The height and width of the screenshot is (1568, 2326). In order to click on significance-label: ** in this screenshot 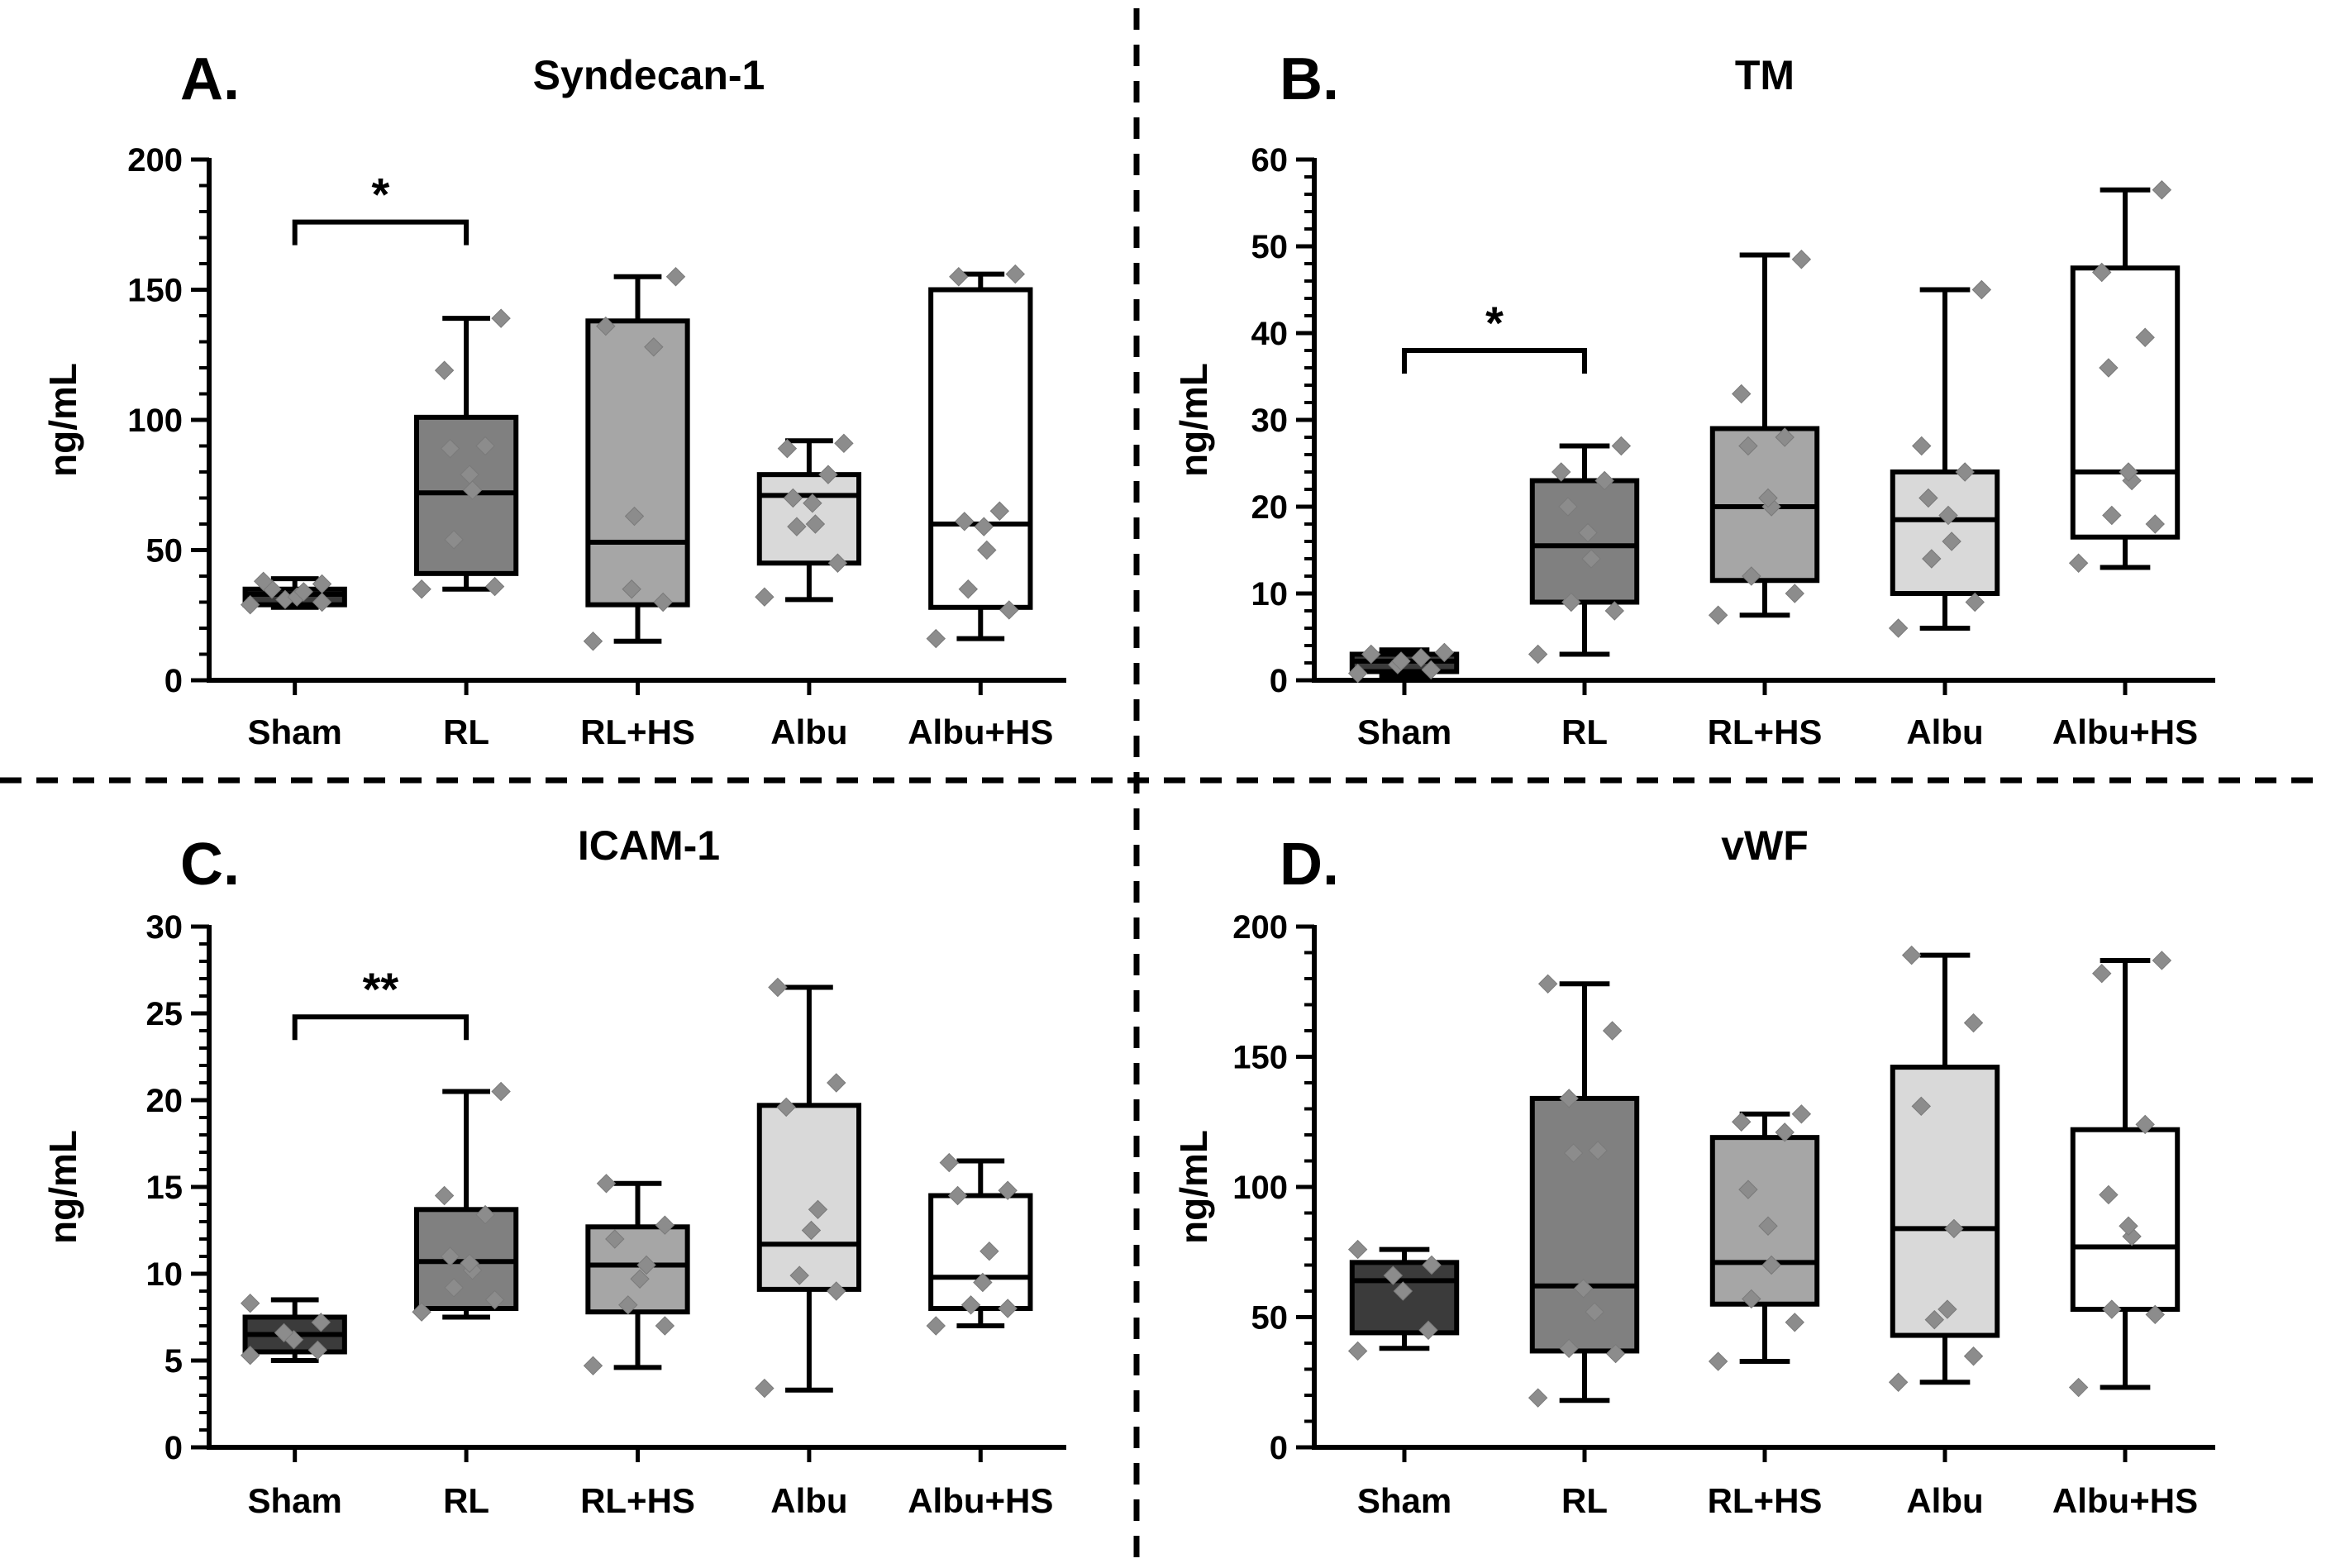, I will do `click(381, 989)`.